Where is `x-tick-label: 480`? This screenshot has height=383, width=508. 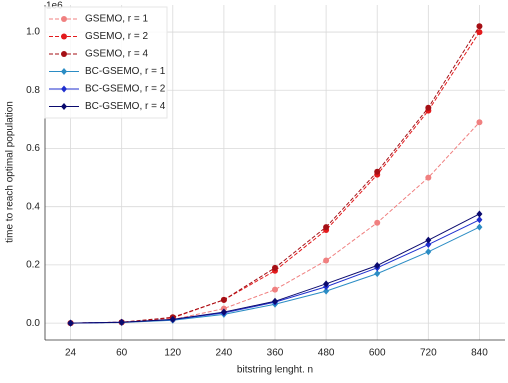
x-tick-label: 480 is located at coordinates (326, 353).